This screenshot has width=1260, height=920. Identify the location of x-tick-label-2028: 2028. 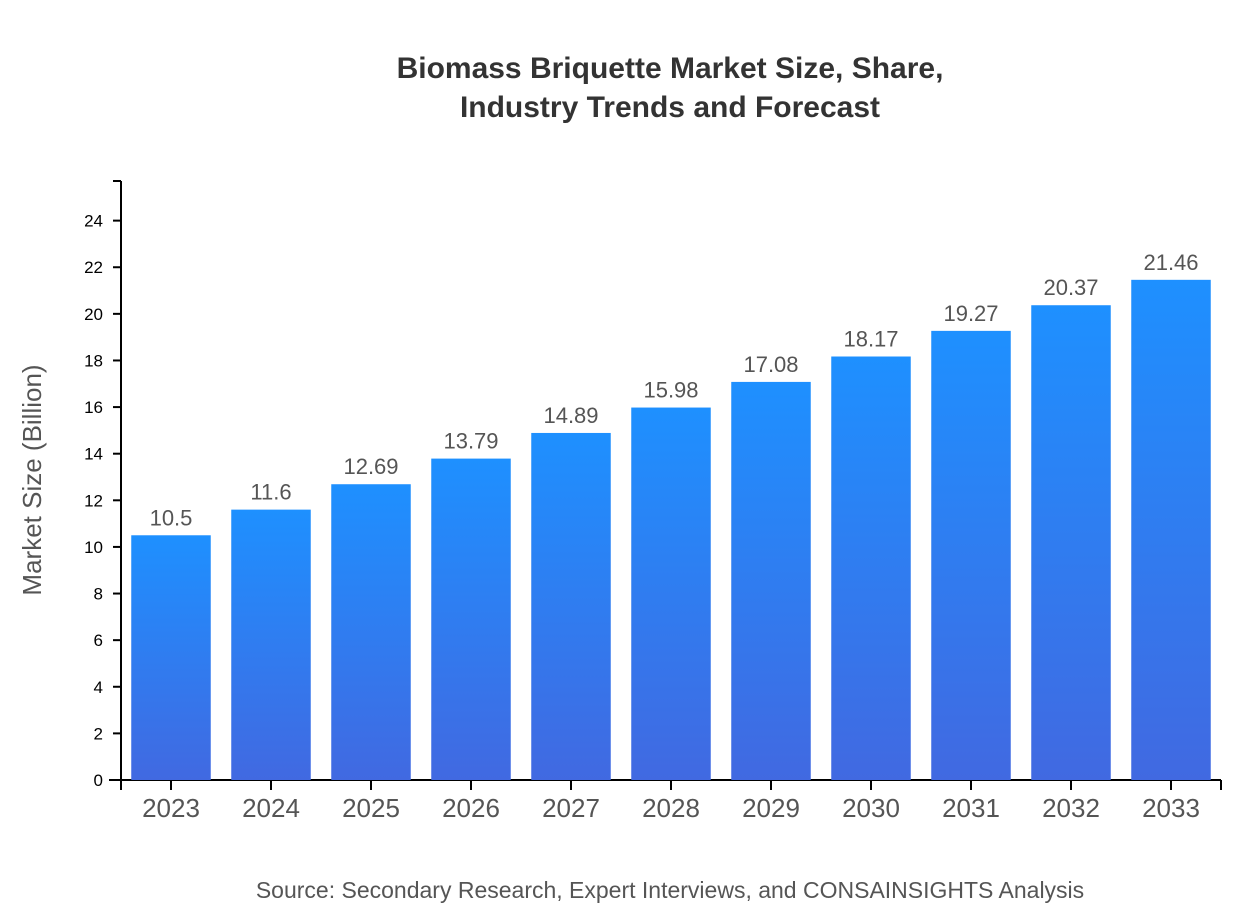
(671, 808).